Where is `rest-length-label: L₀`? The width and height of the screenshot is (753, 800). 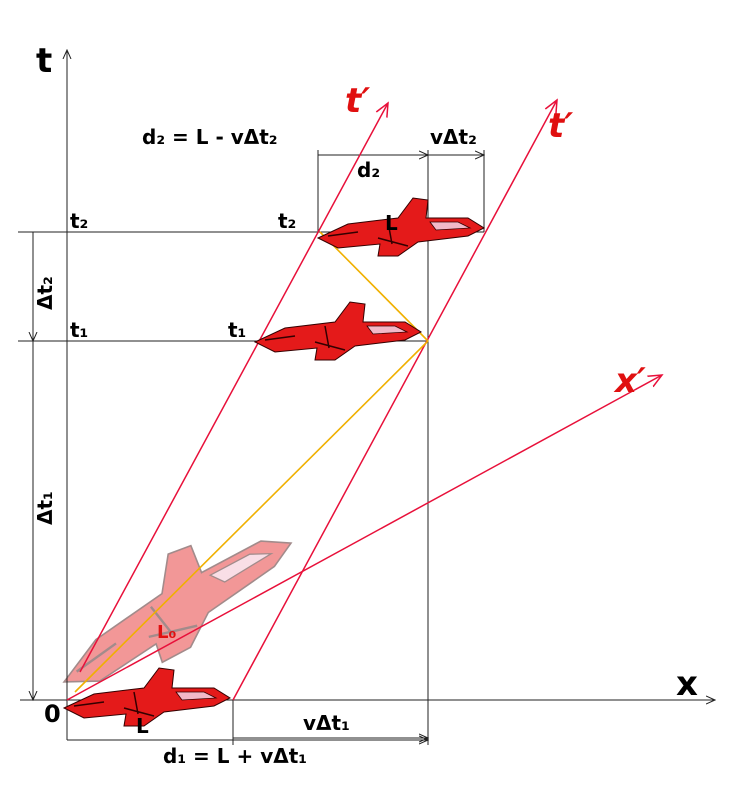 rest-length-label: L₀ is located at coordinates (166, 632).